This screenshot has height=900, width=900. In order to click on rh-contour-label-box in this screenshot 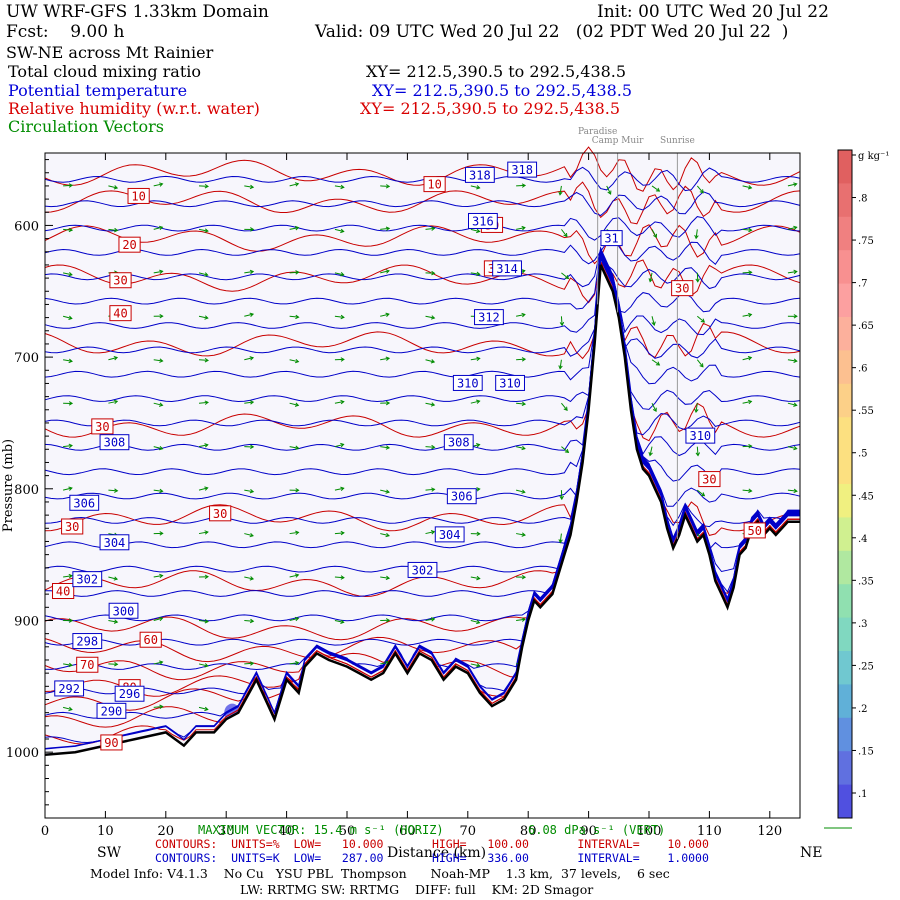, I will do `click(754, 530)`.